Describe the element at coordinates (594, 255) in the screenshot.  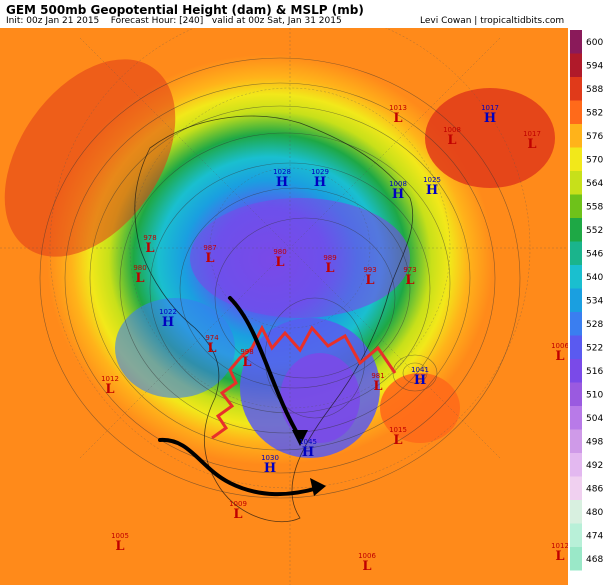
I see `colorbar-label: 546` at that location.